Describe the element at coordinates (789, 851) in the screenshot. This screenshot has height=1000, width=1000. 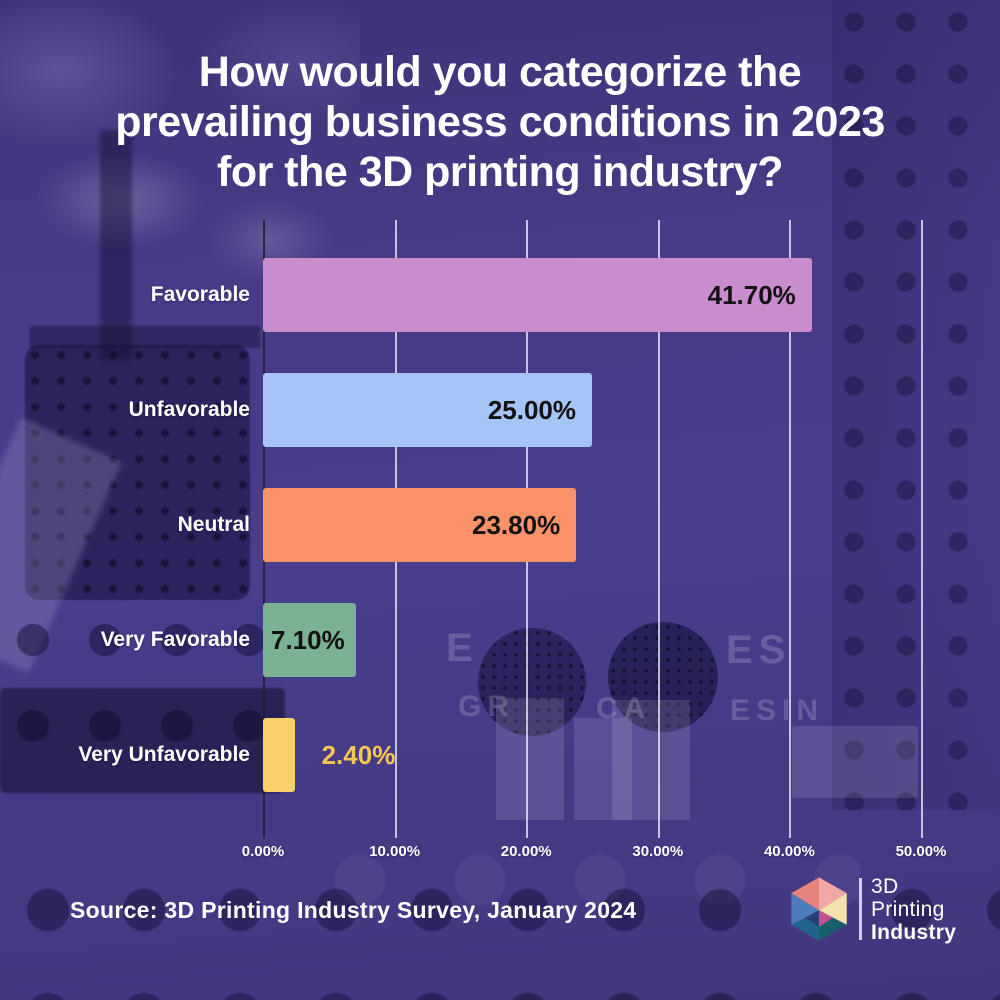
I see `x-axis-tick-40: 40.00%` at that location.